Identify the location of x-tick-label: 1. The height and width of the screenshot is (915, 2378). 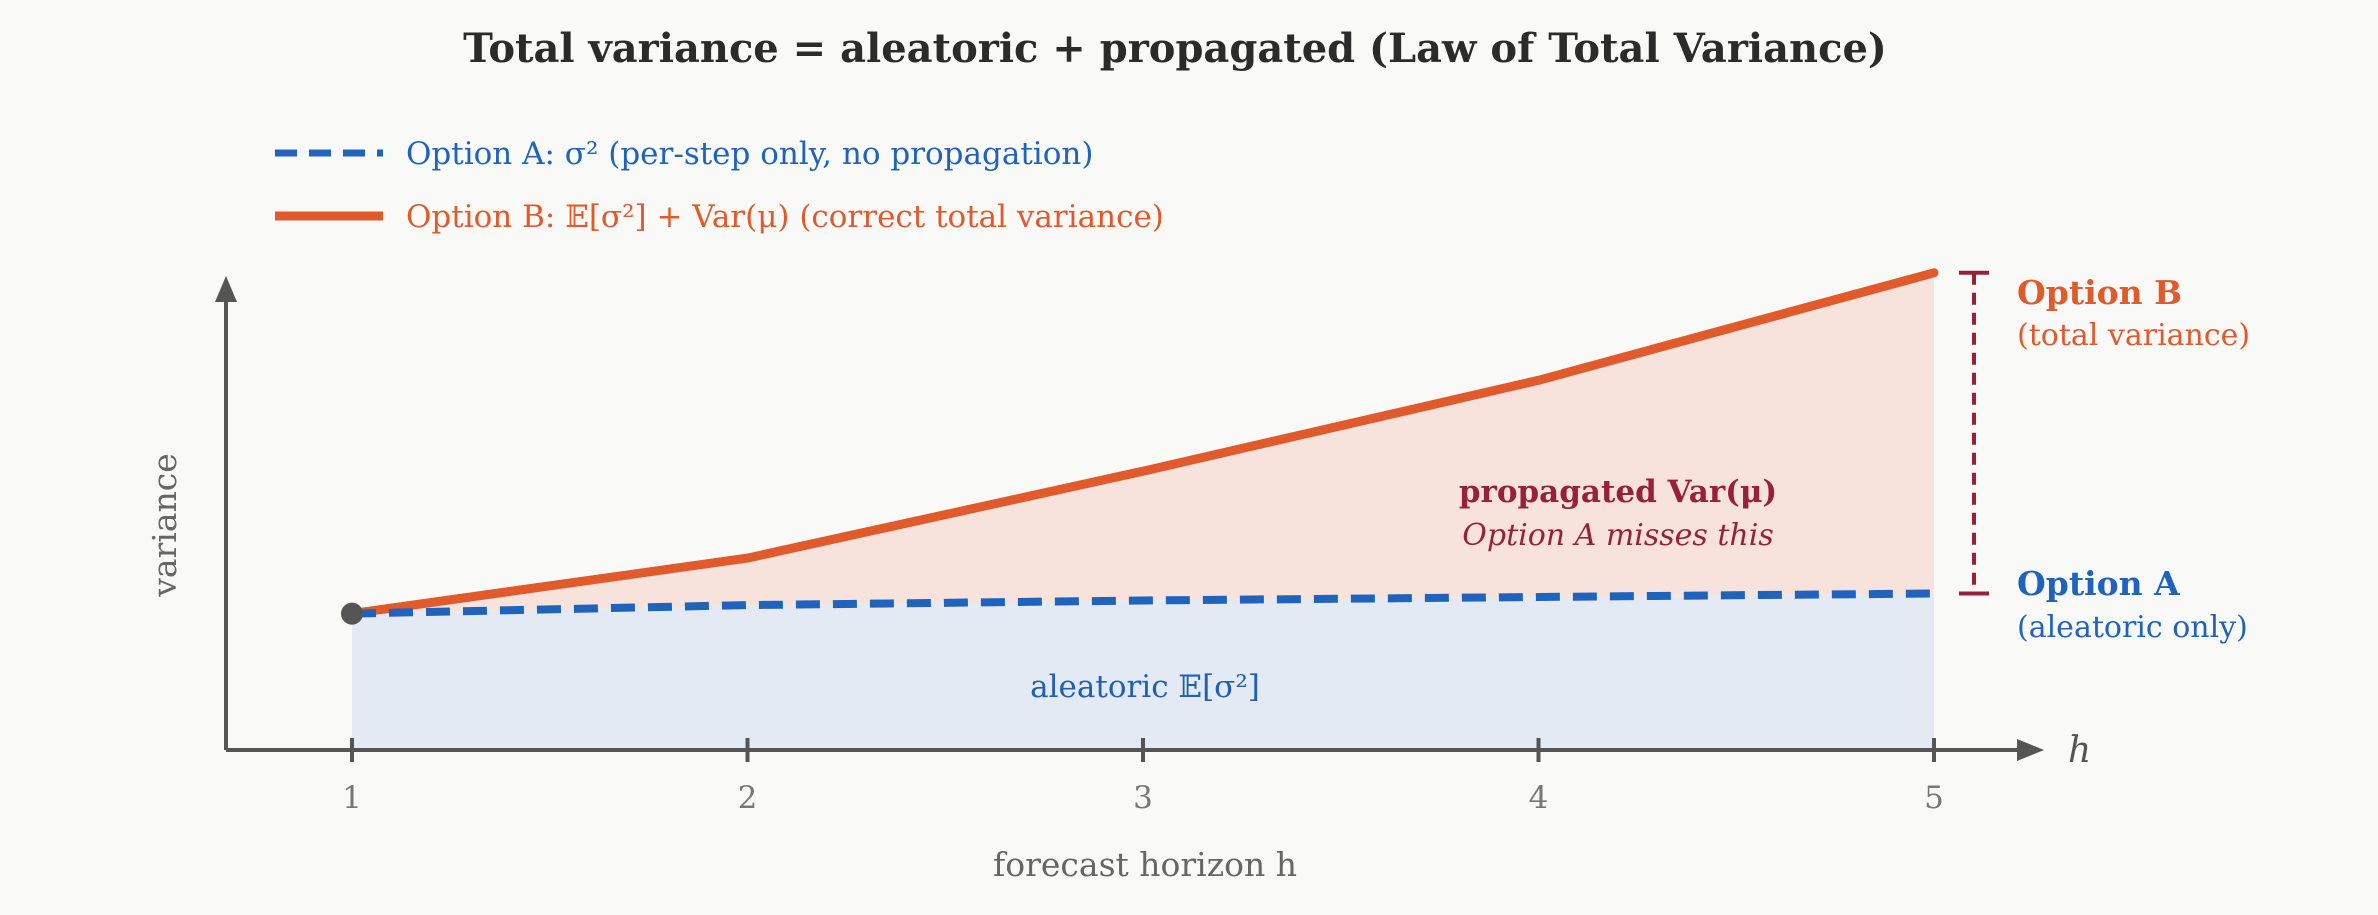
(352, 798).